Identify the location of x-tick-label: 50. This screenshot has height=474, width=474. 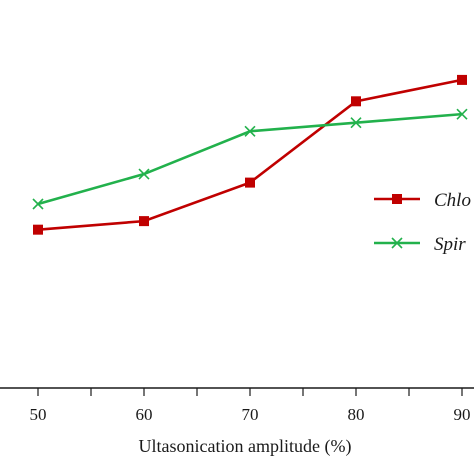
(38, 414).